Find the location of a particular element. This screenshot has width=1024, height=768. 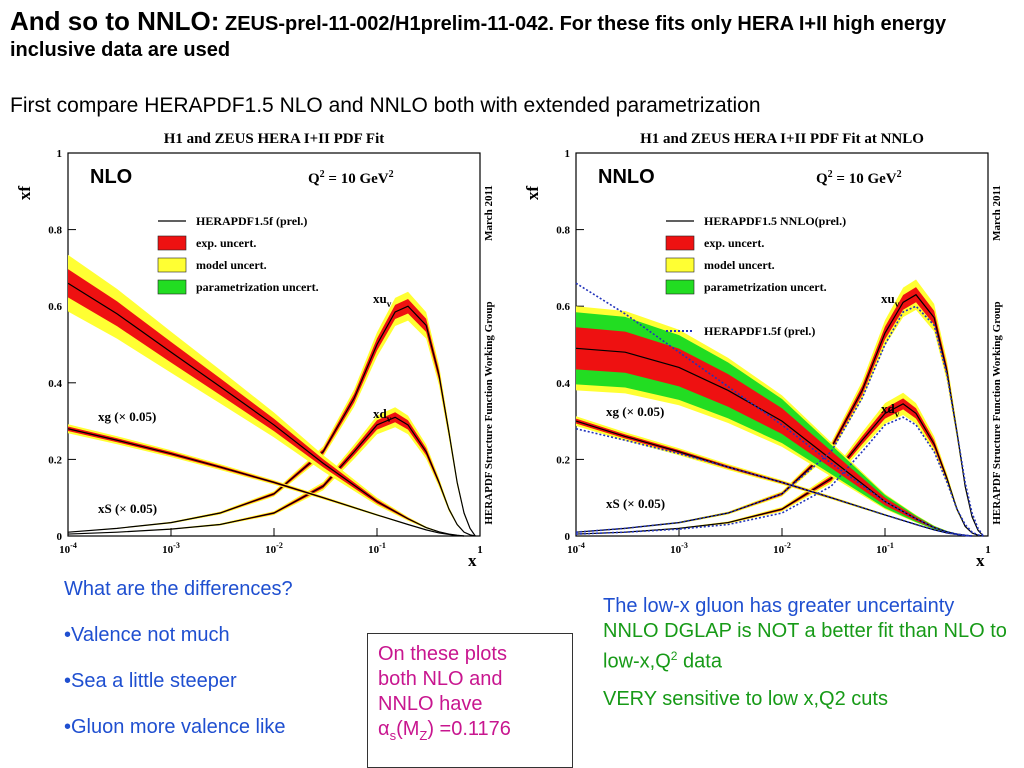

q2-superscript: 2 is located at coordinates (674, 656).